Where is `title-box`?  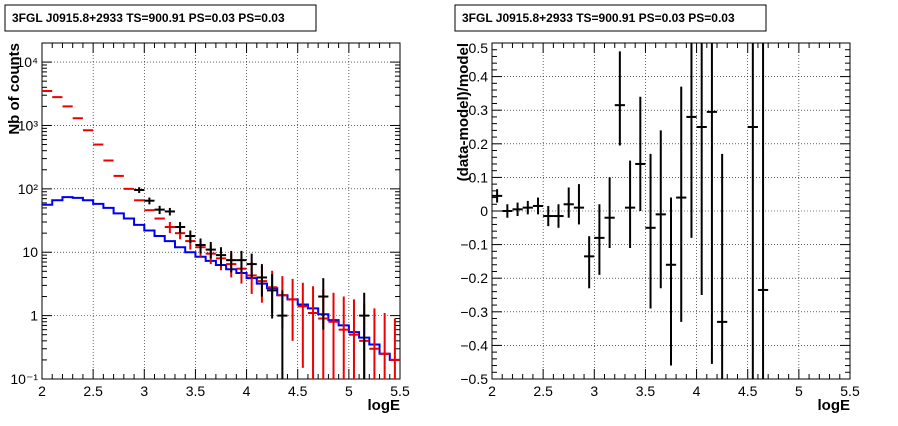 title-box is located at coordinates (610, 18).